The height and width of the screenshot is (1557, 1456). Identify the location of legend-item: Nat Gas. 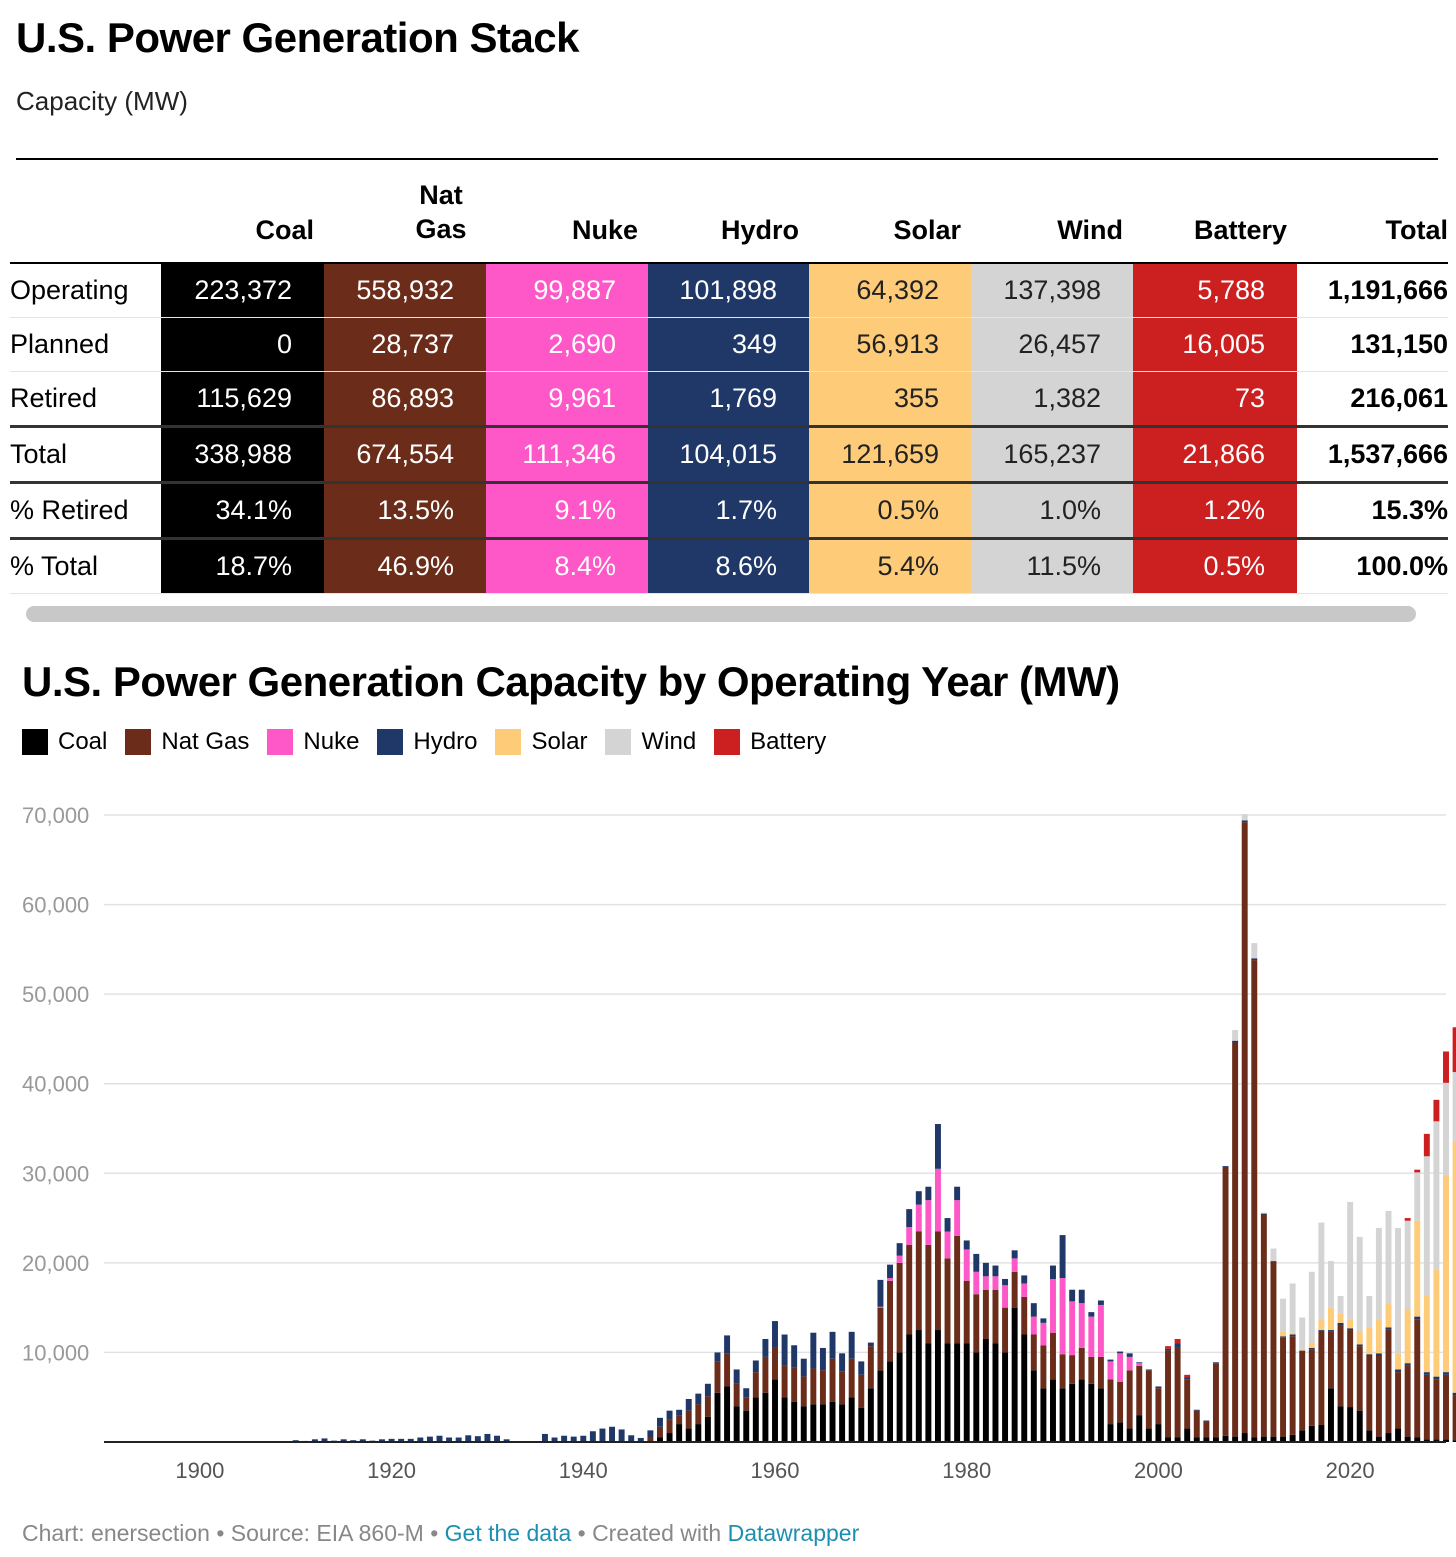
(187, 742).